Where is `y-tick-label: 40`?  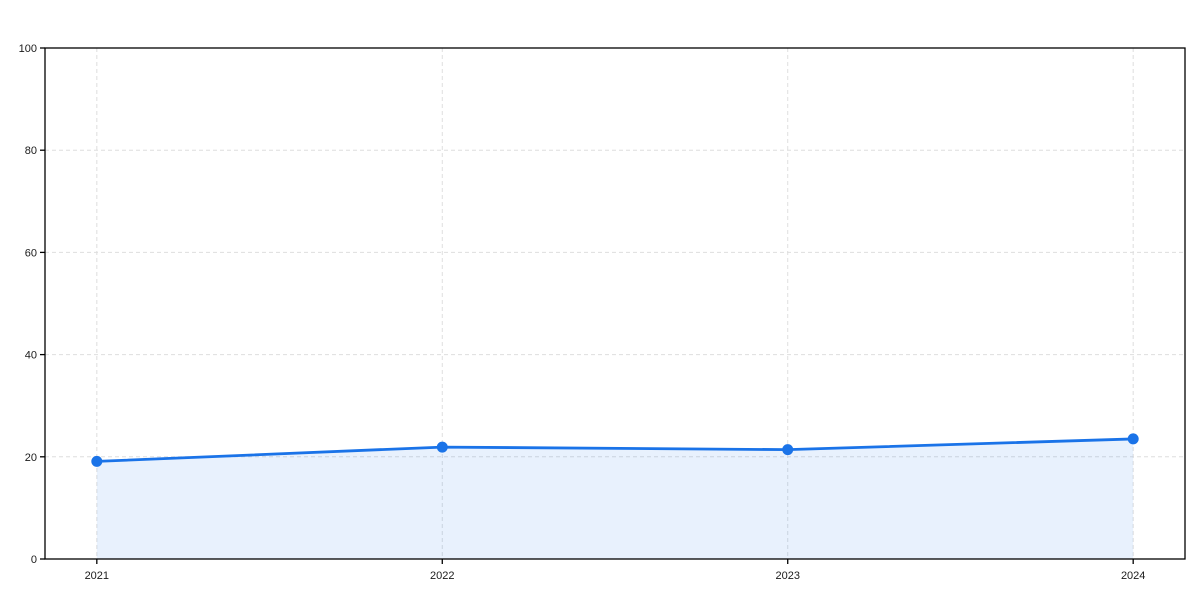 y-tick-label: 40 is located at coordinates (31, 356).